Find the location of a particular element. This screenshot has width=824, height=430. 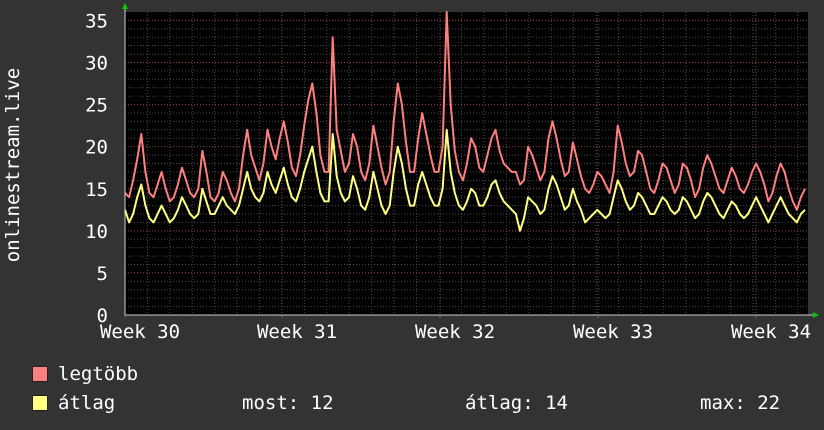

y-tick-label: 15 is located at coordinates (96, 190).